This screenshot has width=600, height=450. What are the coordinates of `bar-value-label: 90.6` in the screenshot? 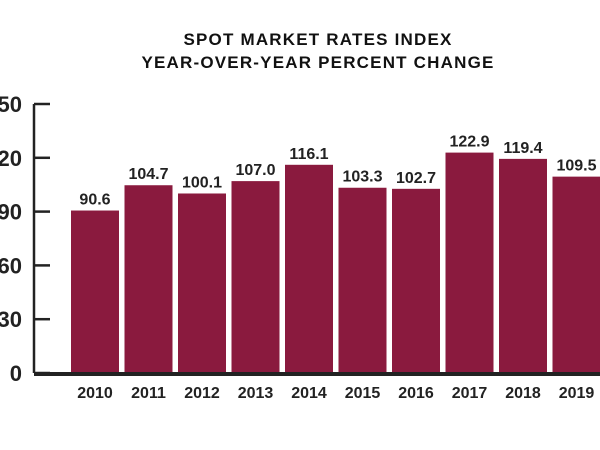 It's located at (94, 200).